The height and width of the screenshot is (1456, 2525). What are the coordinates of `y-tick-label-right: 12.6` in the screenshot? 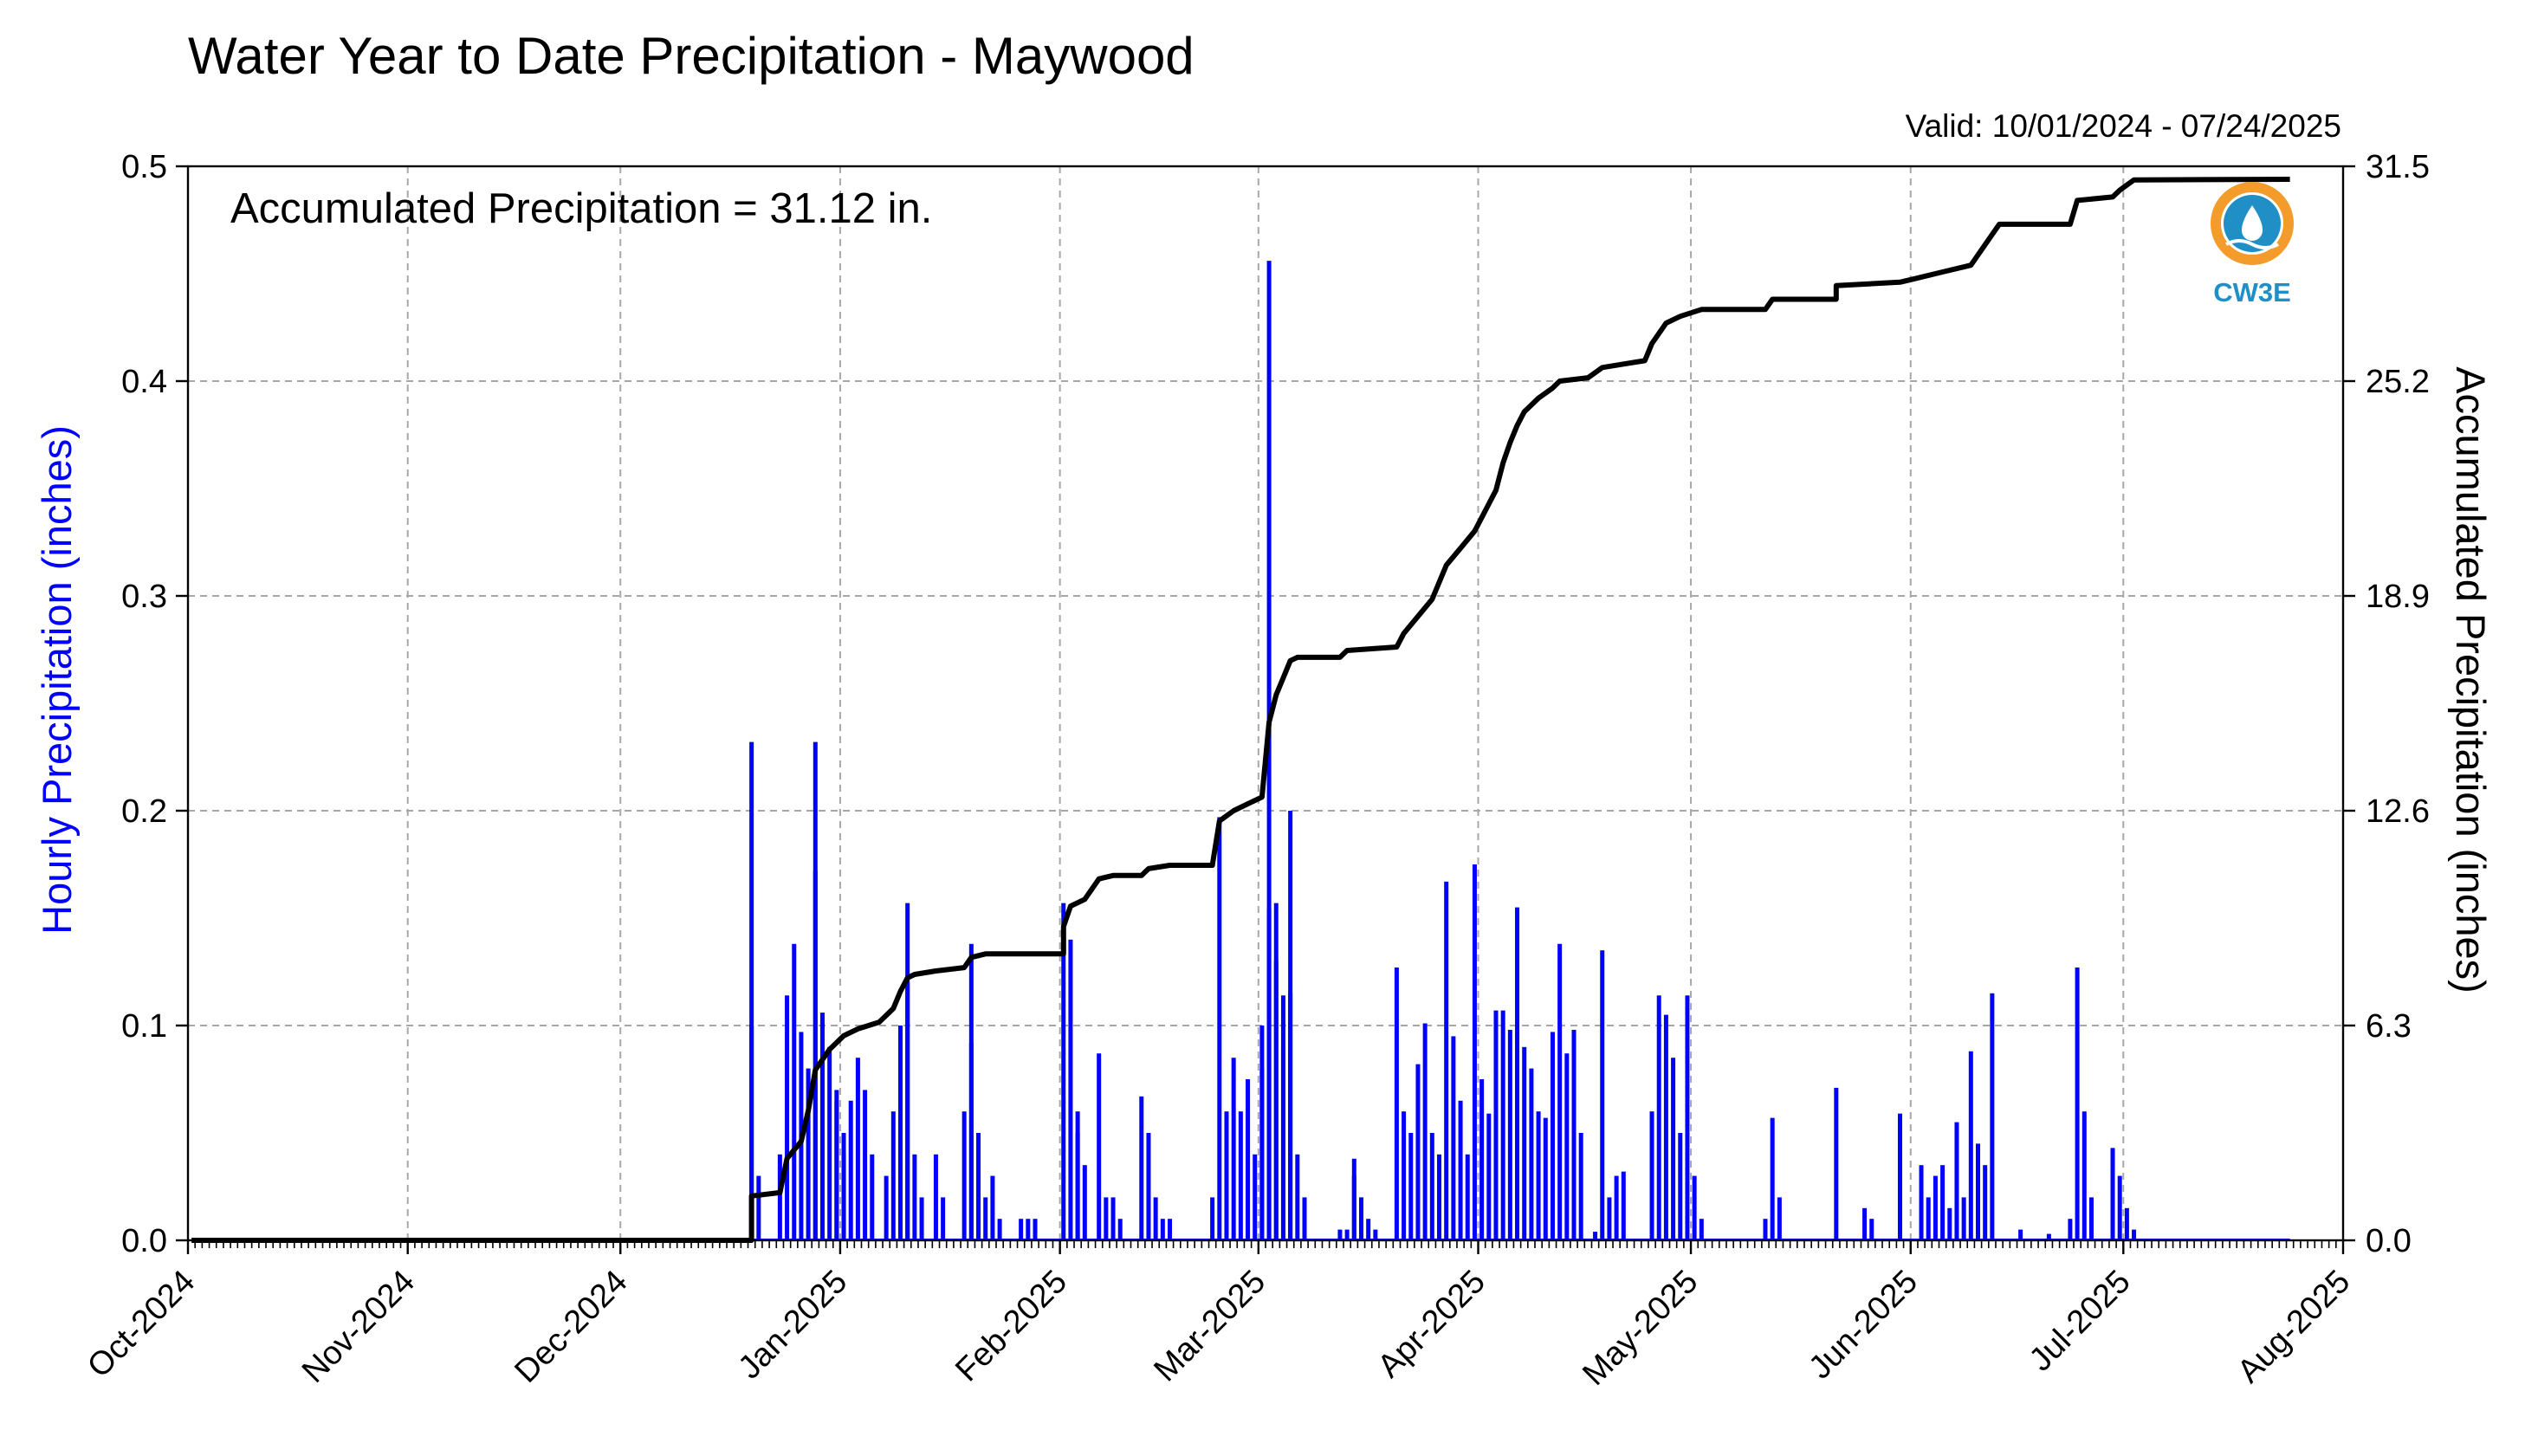 It's located at (2398, 811).